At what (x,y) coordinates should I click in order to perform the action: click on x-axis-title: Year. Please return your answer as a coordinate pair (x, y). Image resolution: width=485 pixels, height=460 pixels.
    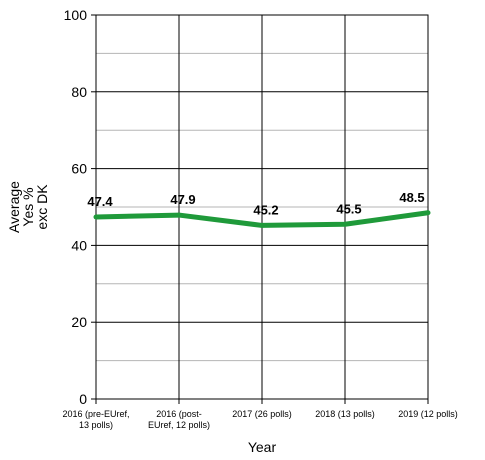
    Looking at the image, I should click on (262, 447).